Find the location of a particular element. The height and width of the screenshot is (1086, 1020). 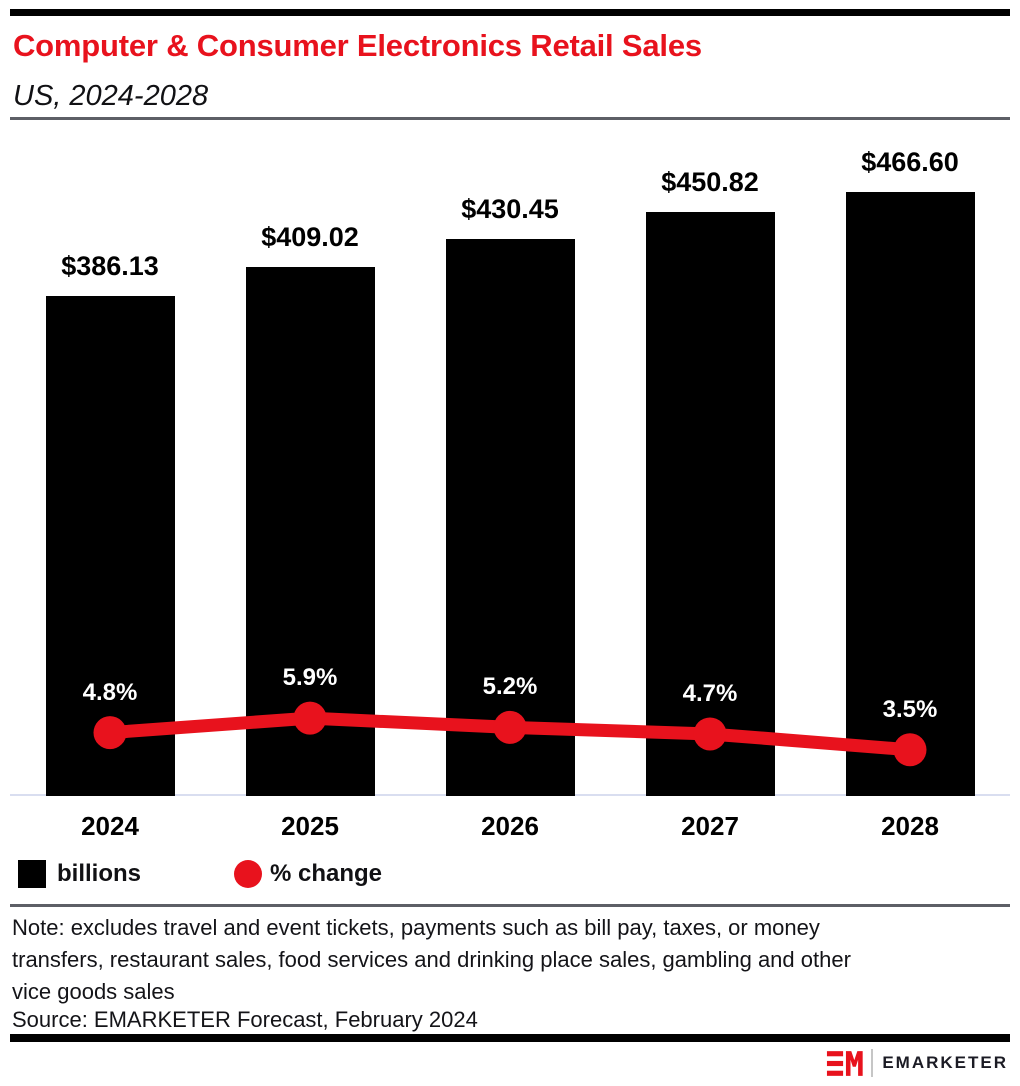

legend-swatch-billions is located at coordinates (32, 874).